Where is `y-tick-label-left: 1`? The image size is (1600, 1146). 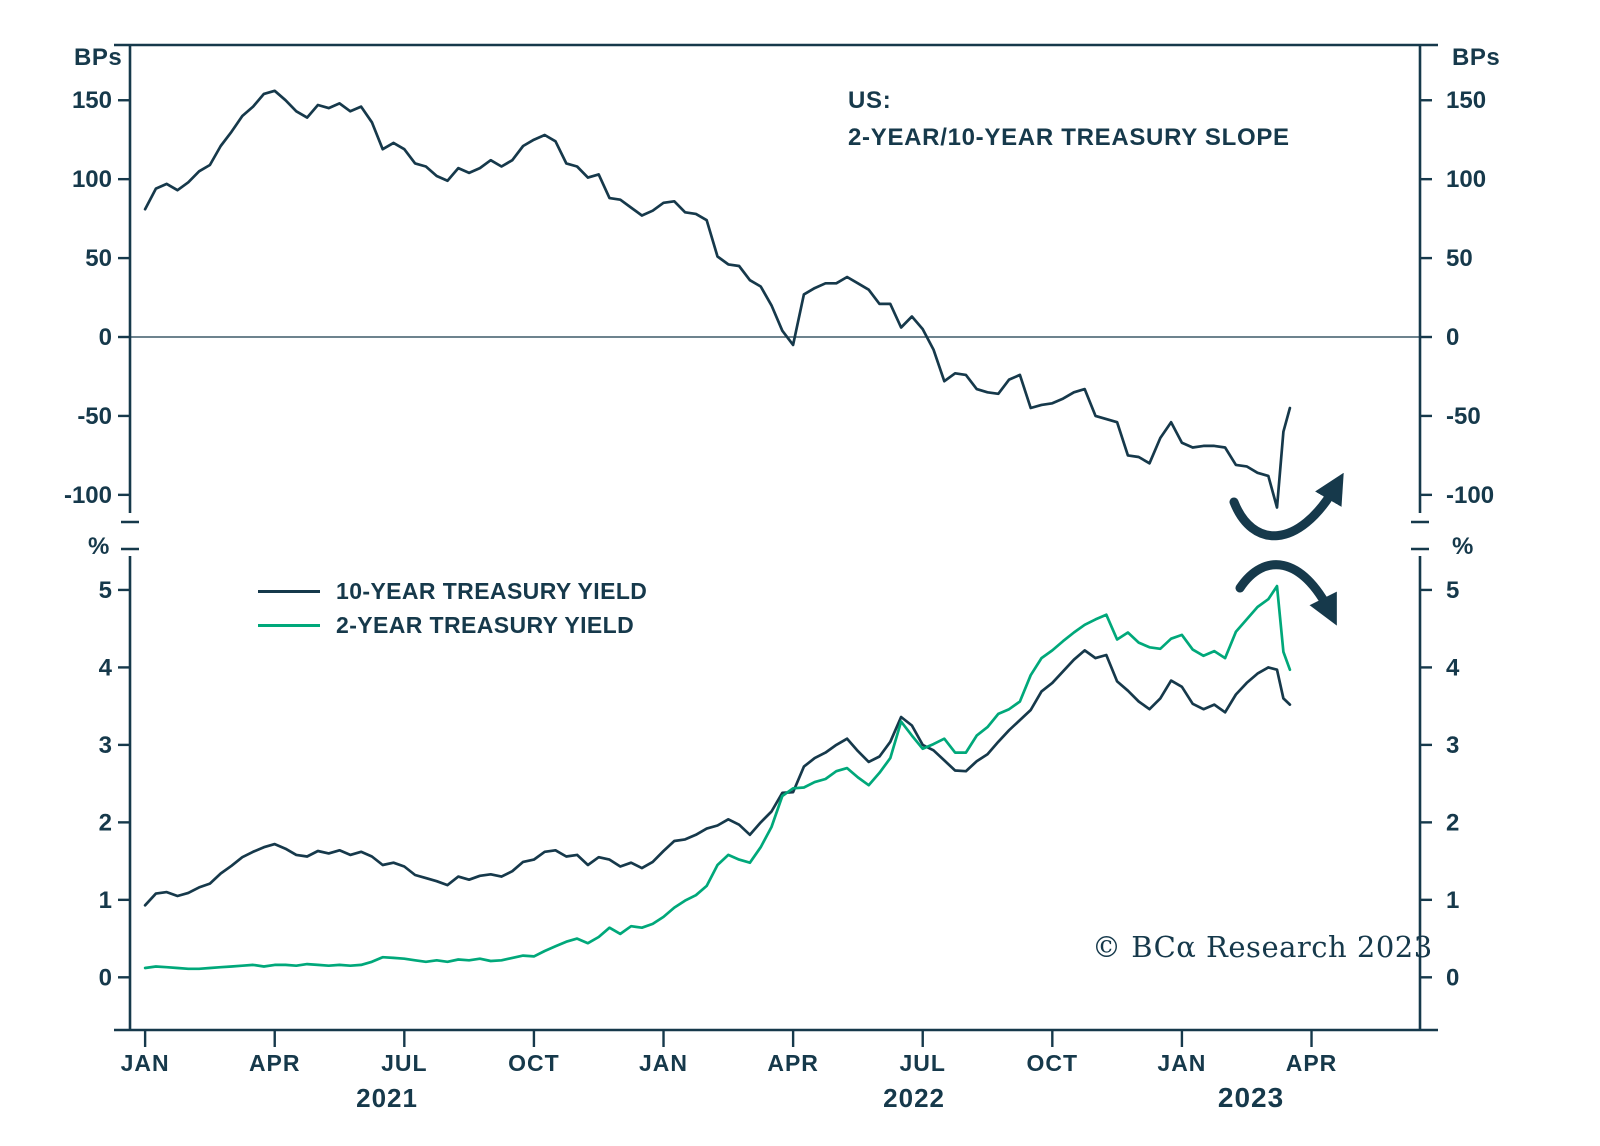
y-tick-label-left: 1 is located at coordinates (105, 900).